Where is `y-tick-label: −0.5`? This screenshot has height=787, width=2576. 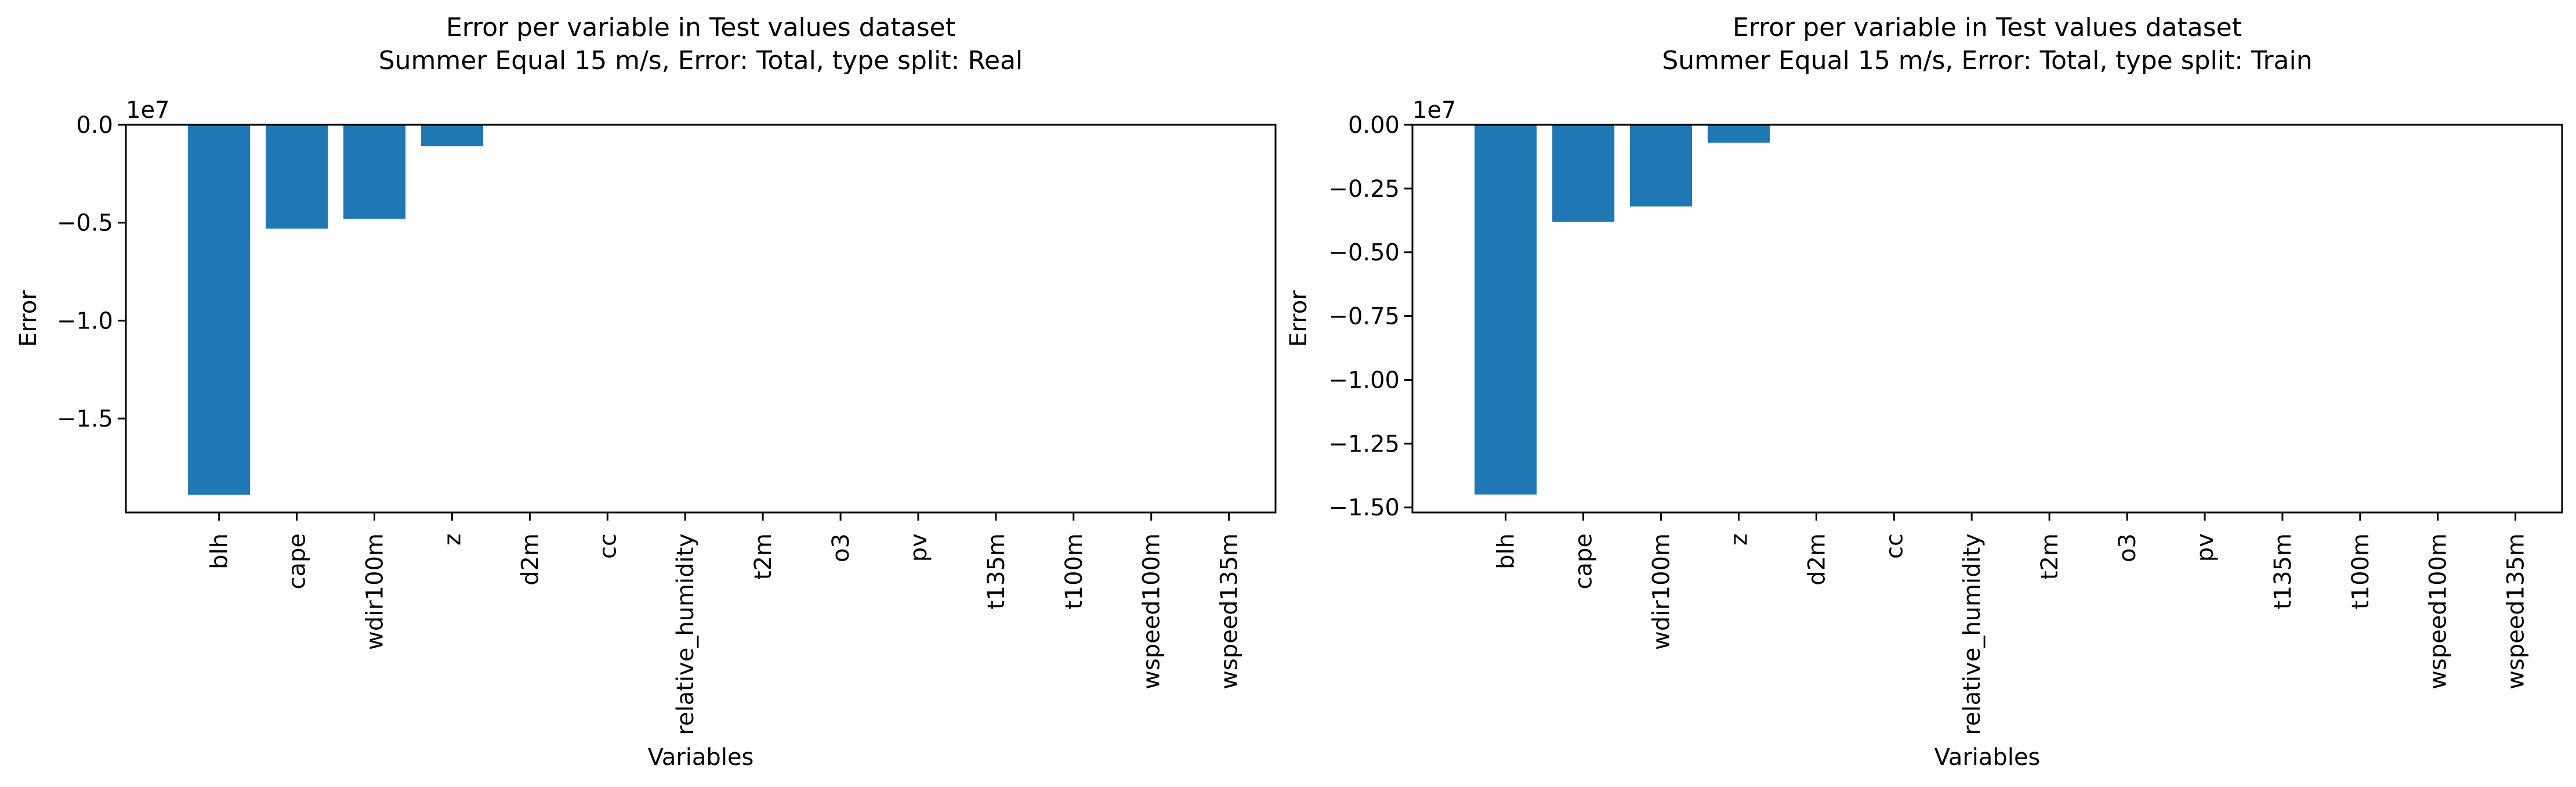 y-tick-label: −0.5 is located at coordinates (85, 223).